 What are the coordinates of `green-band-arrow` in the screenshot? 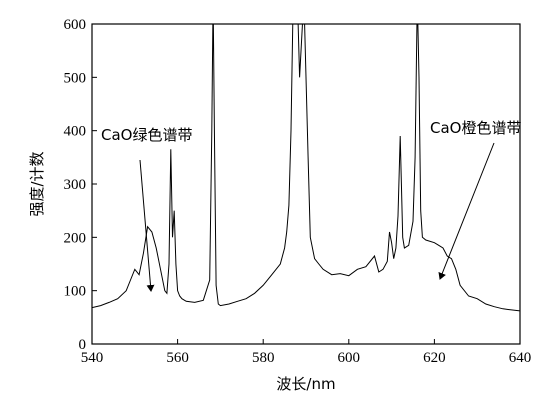 It's located at (147, 225).